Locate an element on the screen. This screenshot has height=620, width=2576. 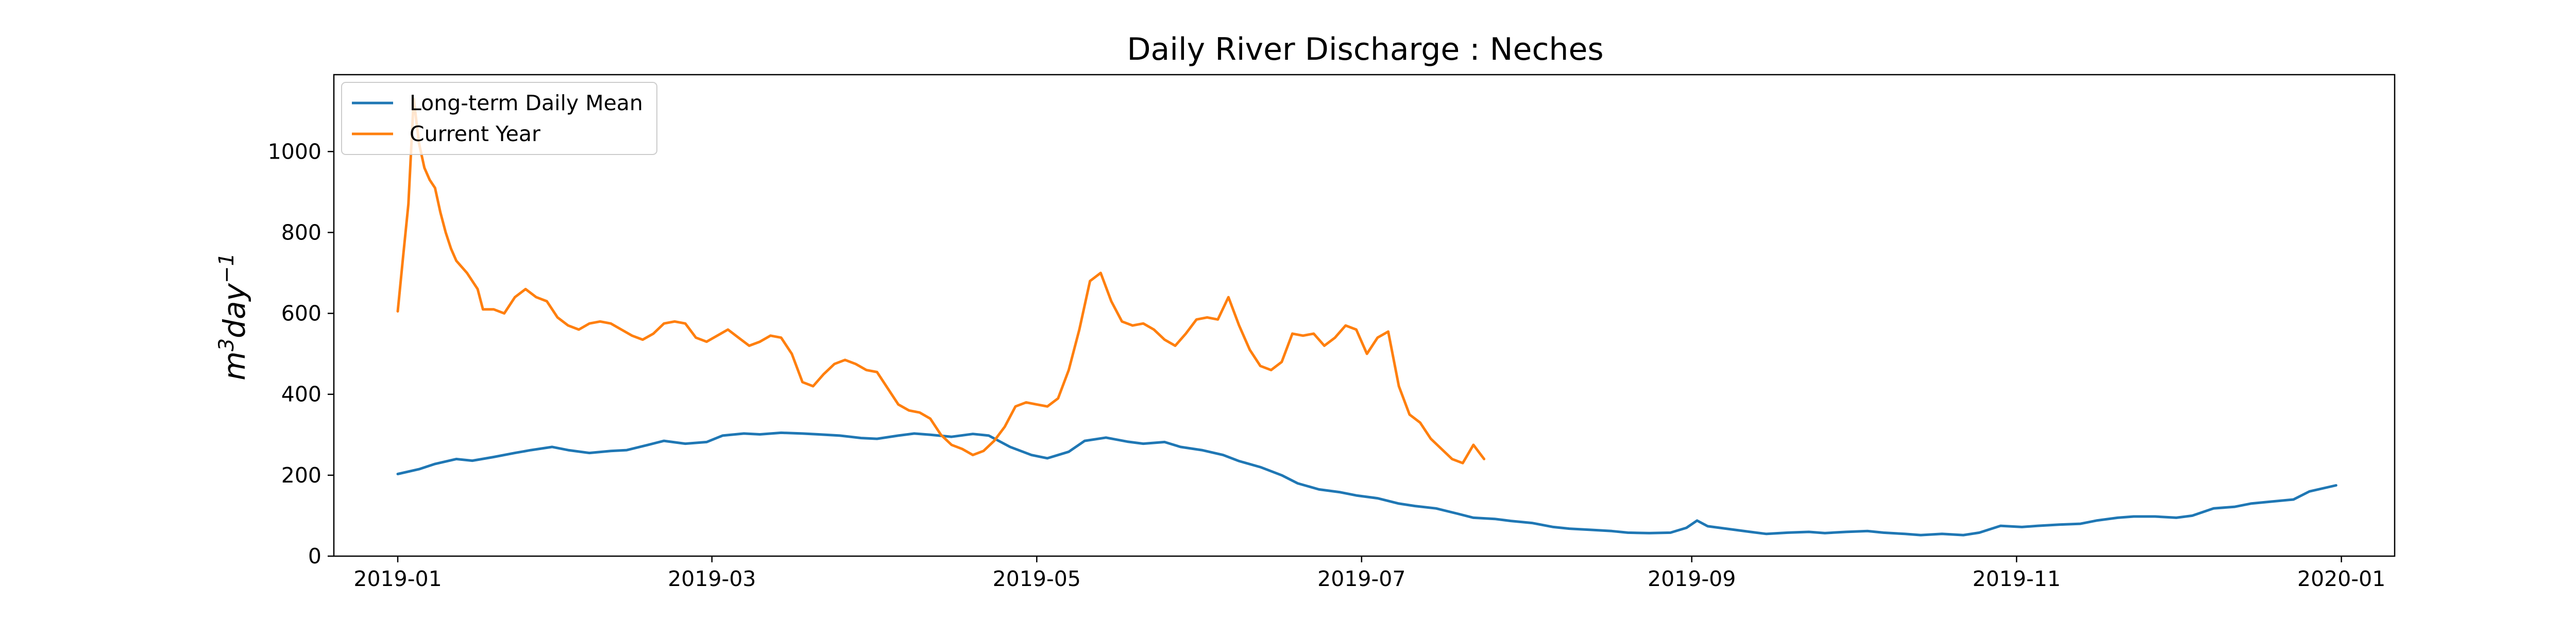
x-tick-label: 2020-01 is located at coordinates (2341, 579).